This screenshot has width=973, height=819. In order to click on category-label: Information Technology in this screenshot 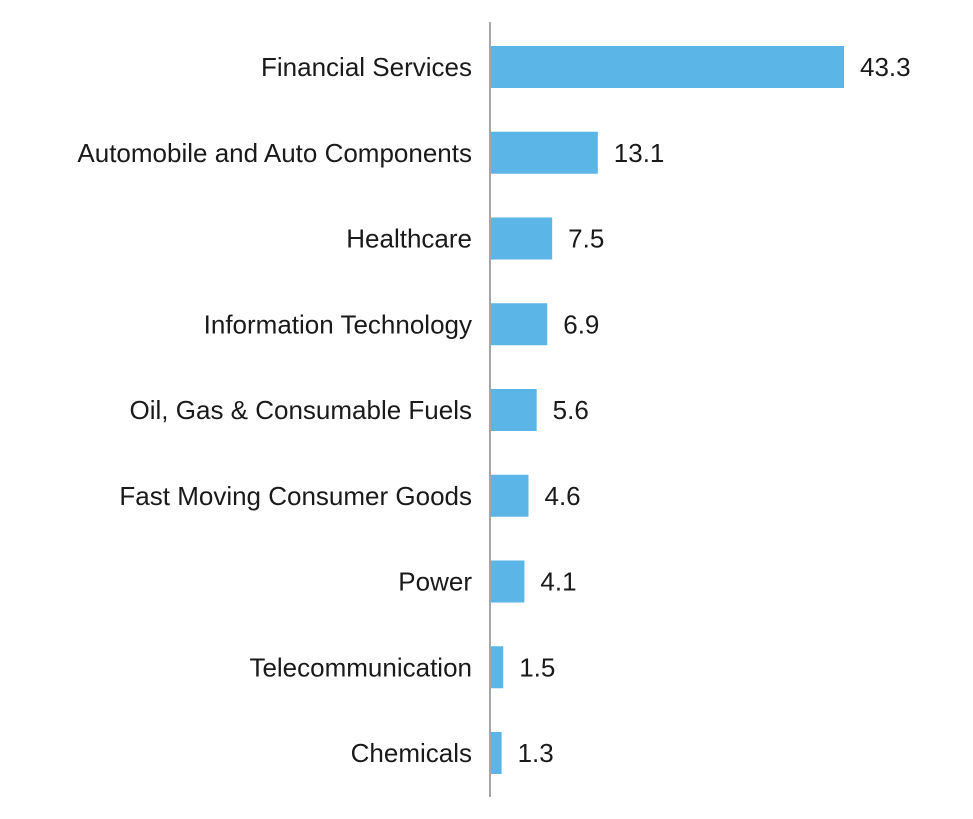, I will do `click(338, 324)`.